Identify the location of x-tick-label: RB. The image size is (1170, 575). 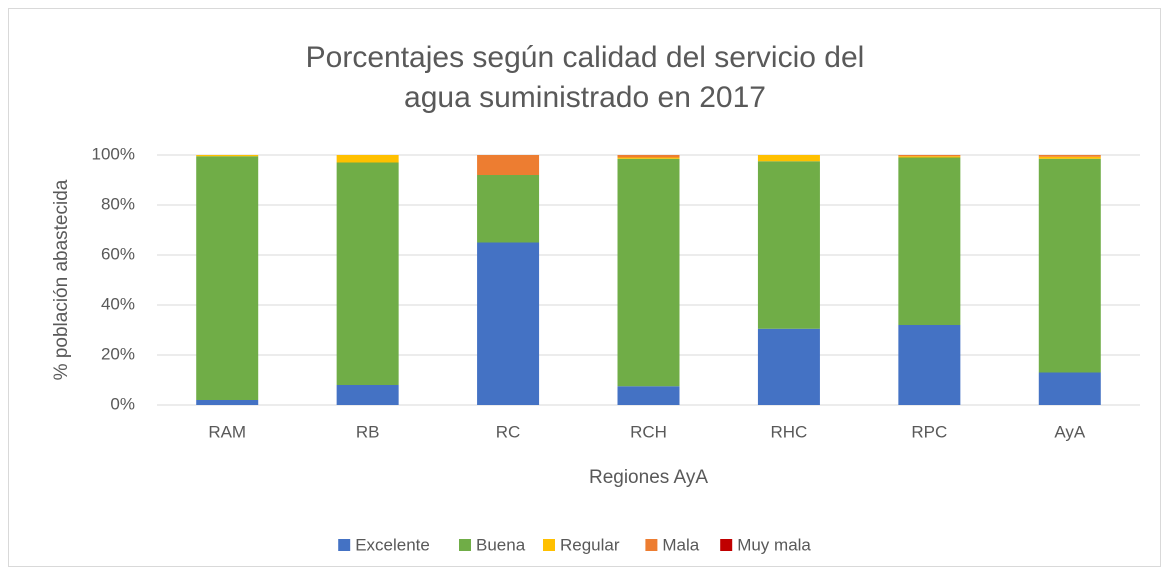
(368, 431).